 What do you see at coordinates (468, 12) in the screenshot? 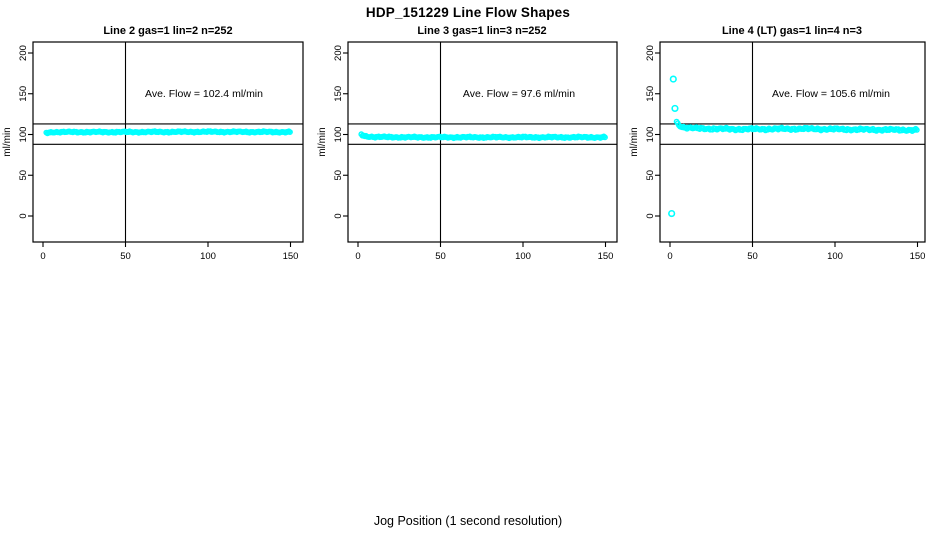
I see `chart-main-title: HDP_151229 Line Flow Shapes` at bounding box center [468, 12].